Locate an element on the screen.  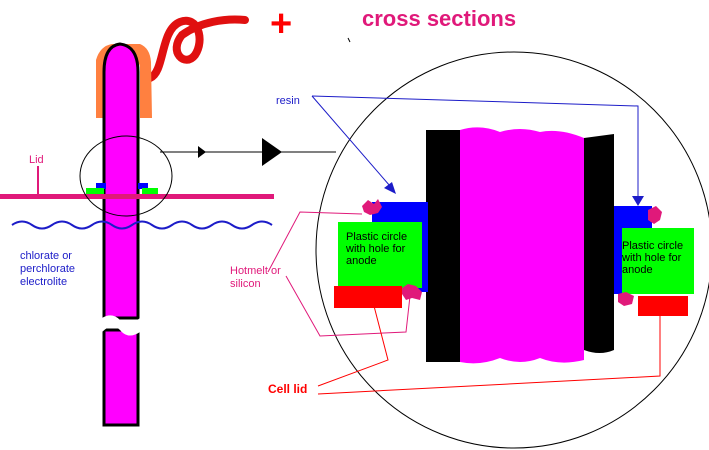
resin-arrow-left is located at coordinates (390, 188).